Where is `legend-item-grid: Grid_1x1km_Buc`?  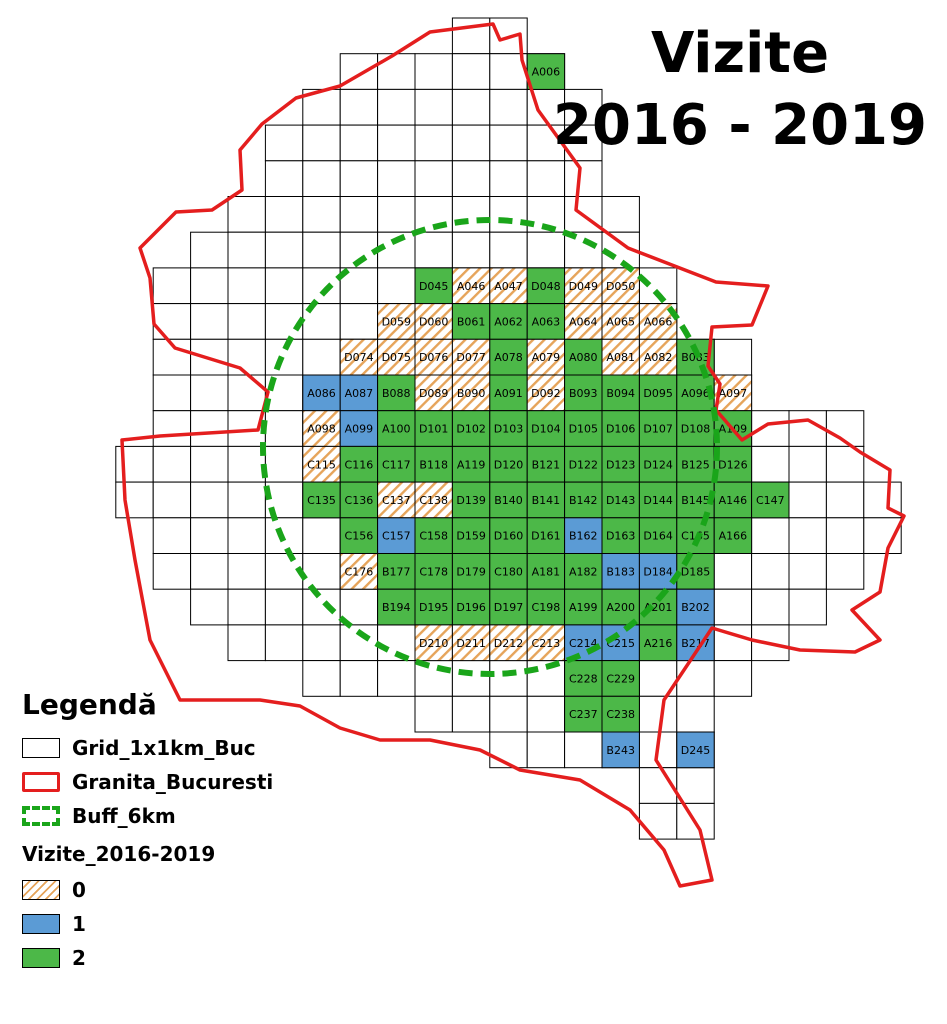 legend-item-grid: Grid_1x1km_Buc is located at coordinates (147, 748).